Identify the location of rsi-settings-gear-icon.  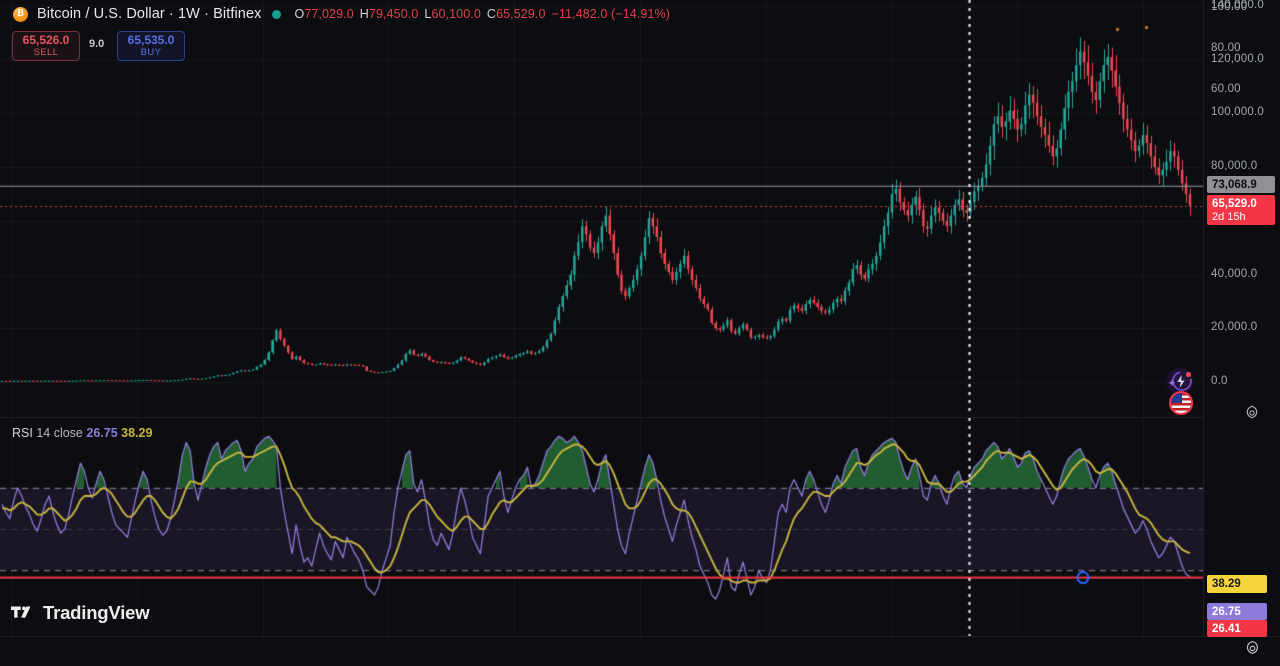
(1252, 413).